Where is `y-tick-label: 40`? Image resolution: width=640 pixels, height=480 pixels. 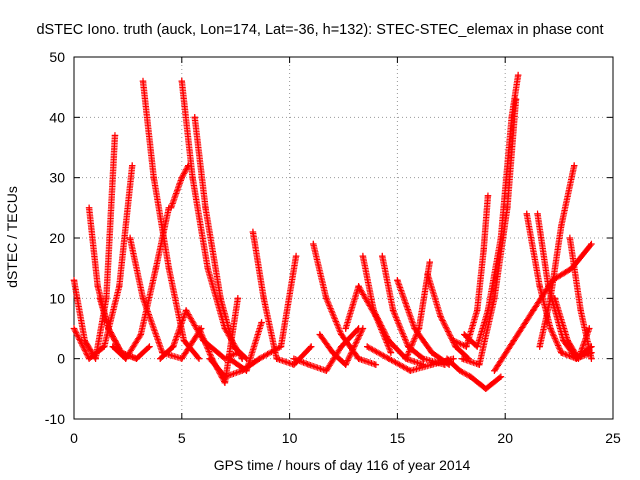 y-tick-label: 40 is located at coordinates (57, 117).